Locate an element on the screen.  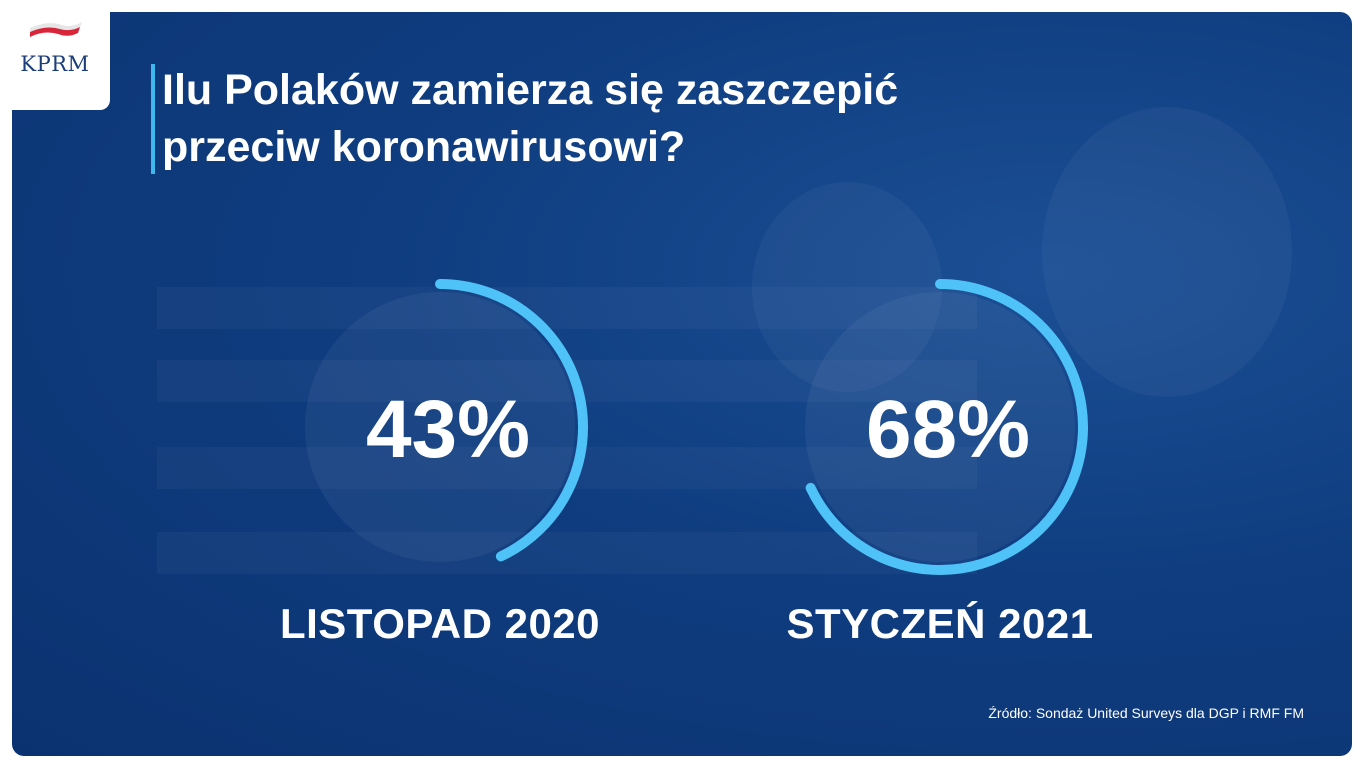
title-line-2: przeciw koronawirusowi? is located at coordinates (424, 147).